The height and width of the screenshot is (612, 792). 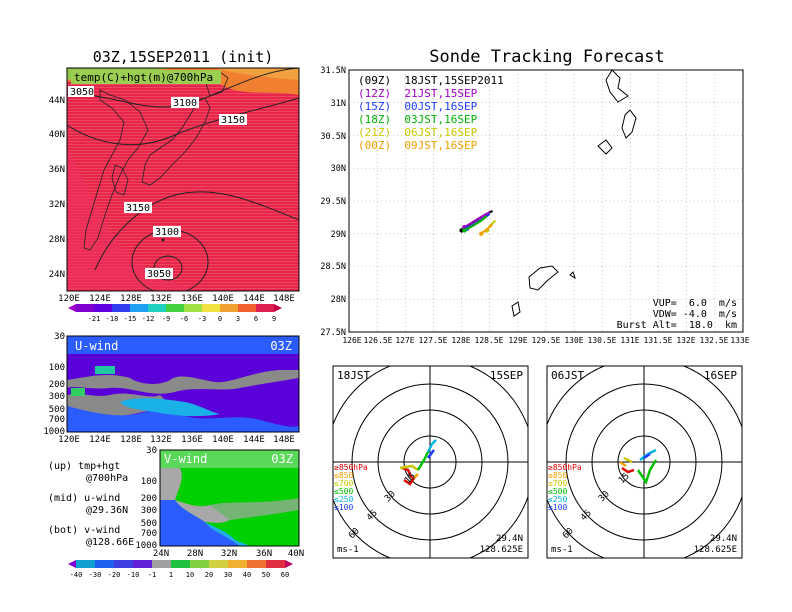 I want to click on lon-tick: 133E, so click(x=739, y=340).